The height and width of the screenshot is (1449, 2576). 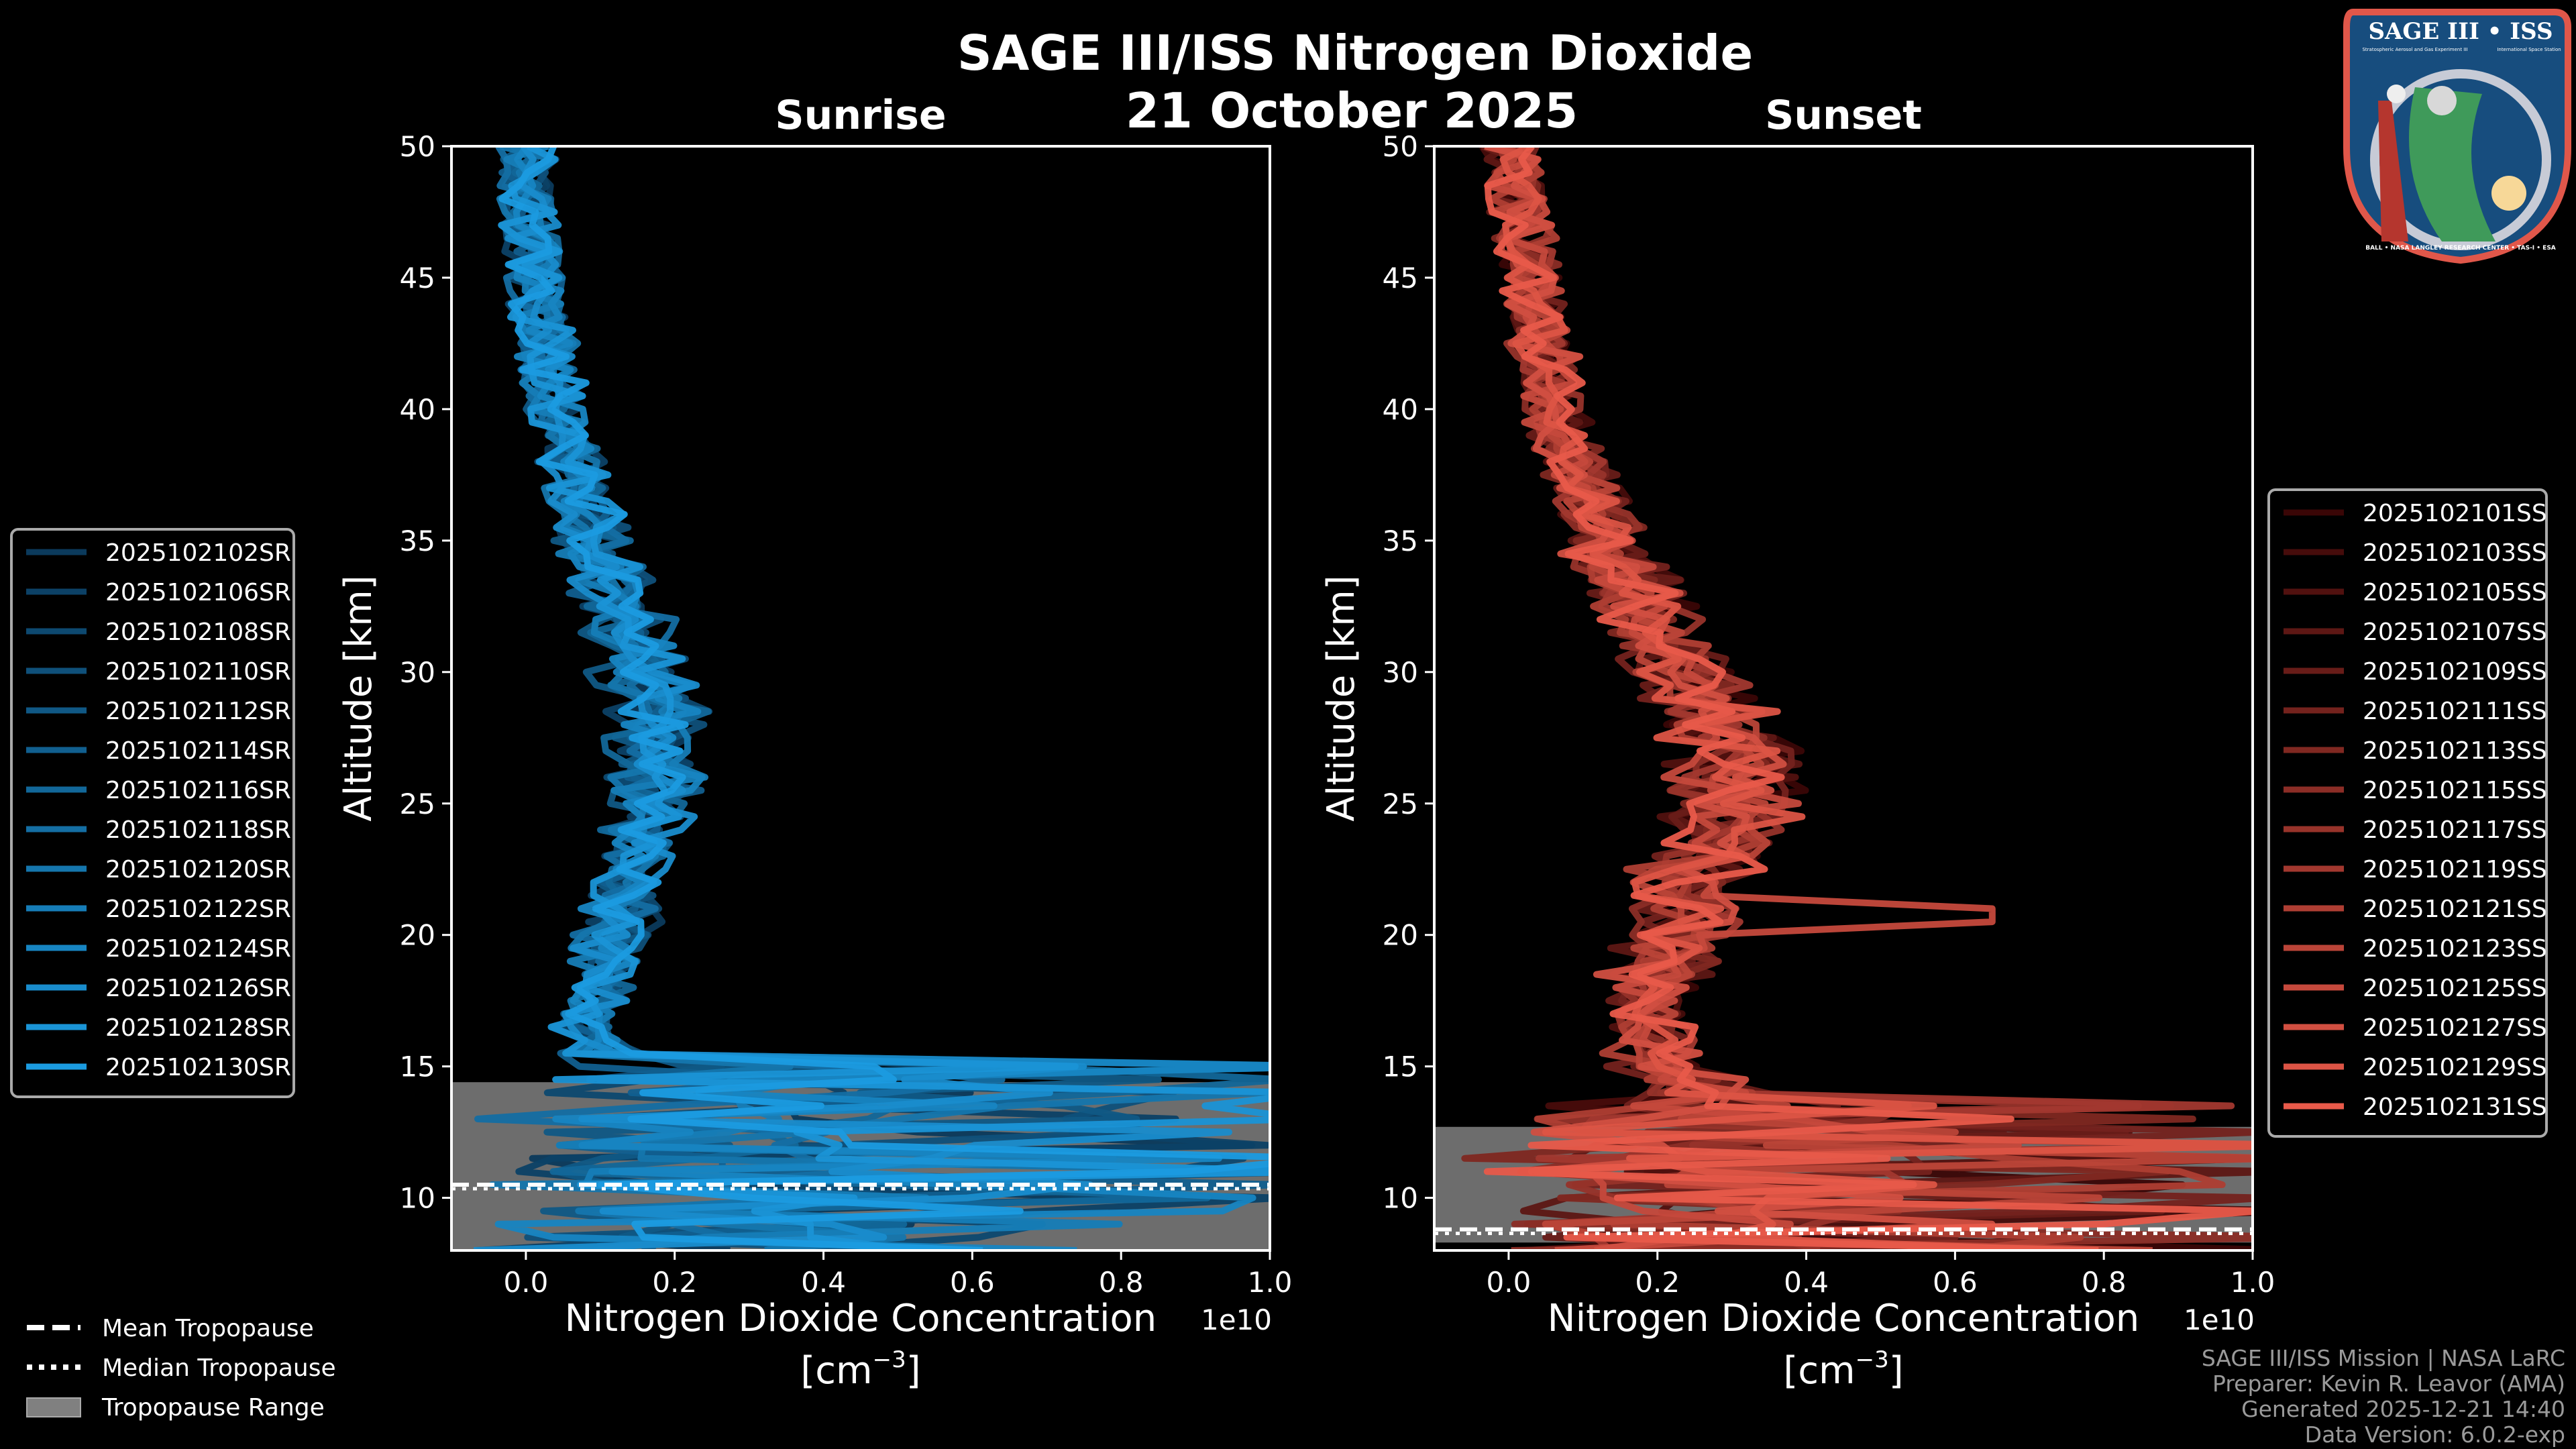 I want to click on figure-date: 21 October 2025, so click(x=1352, y=111).